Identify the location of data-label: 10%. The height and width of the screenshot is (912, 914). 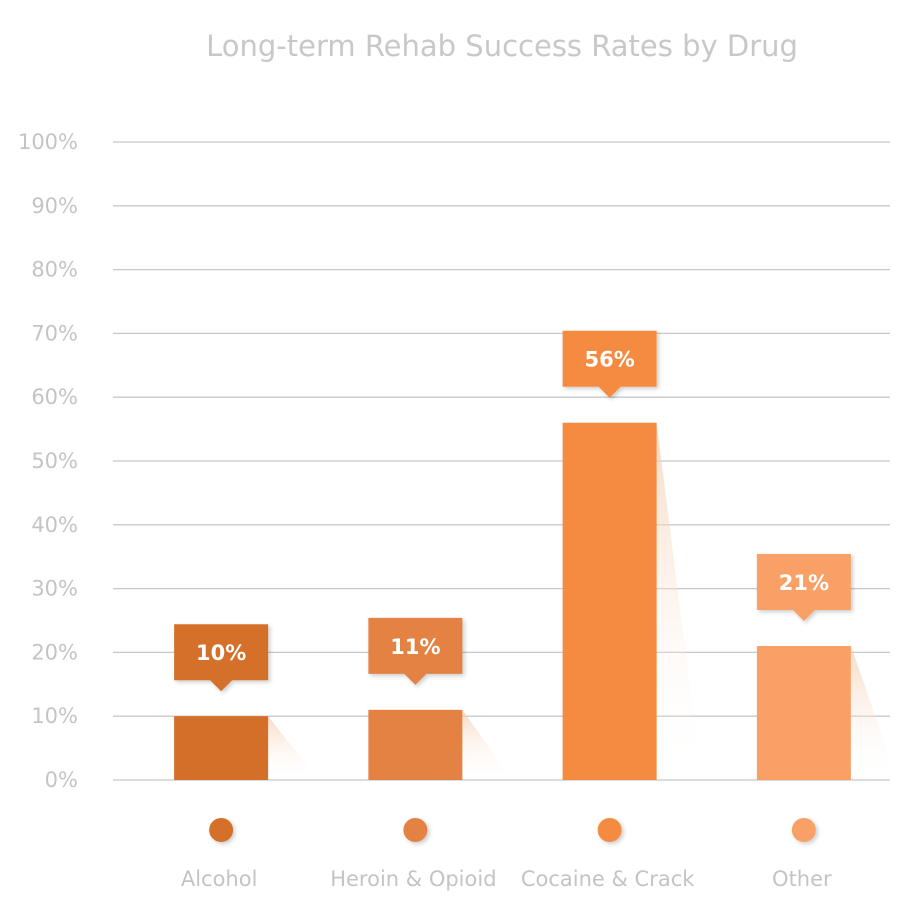
(221, 653).